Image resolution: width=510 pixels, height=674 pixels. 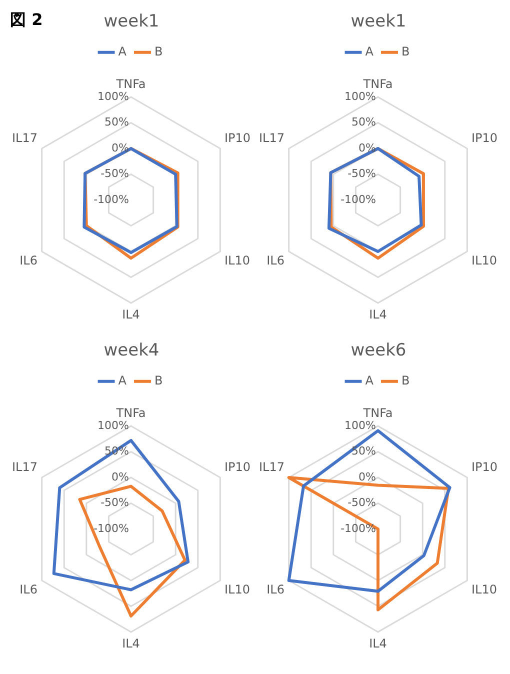 I want to click on caption: 図 2, so click(x=26, y=20).